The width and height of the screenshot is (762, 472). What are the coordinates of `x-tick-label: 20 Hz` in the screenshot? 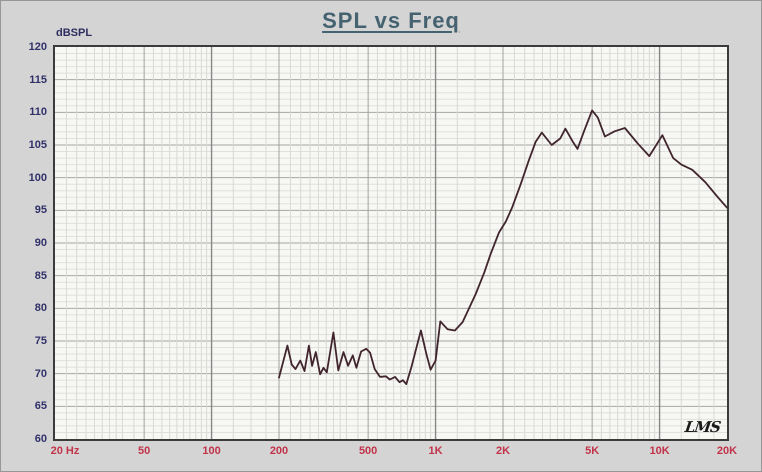 It's located at (65, 451).